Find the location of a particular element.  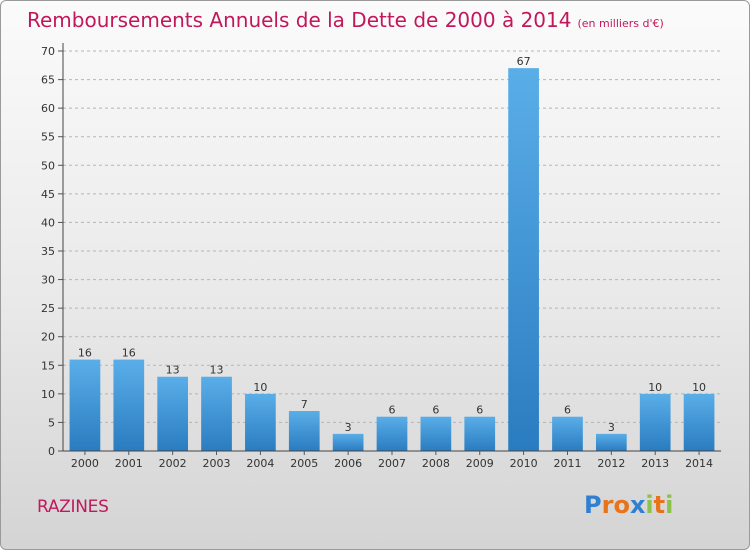

x-tick-label: 2001 is located at coordinates (129, 463).